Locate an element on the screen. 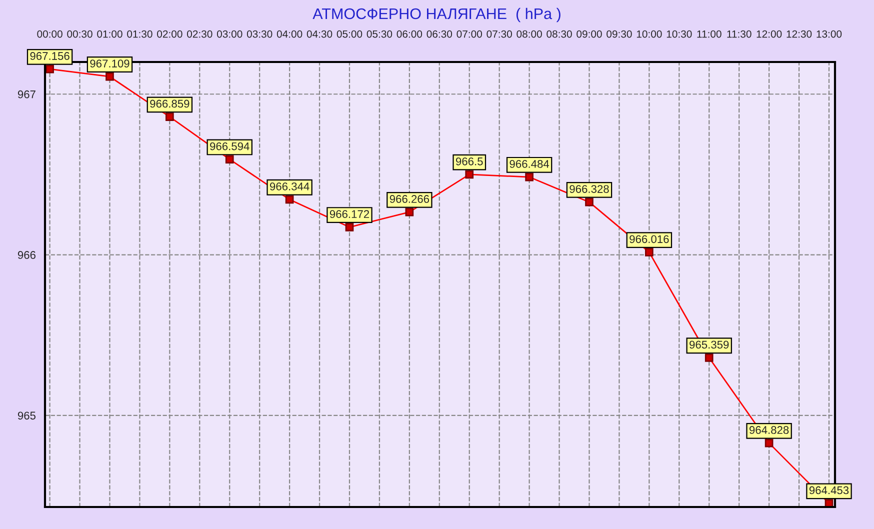  x-tick-label: 11:00 is located at coordinates (709, 34).